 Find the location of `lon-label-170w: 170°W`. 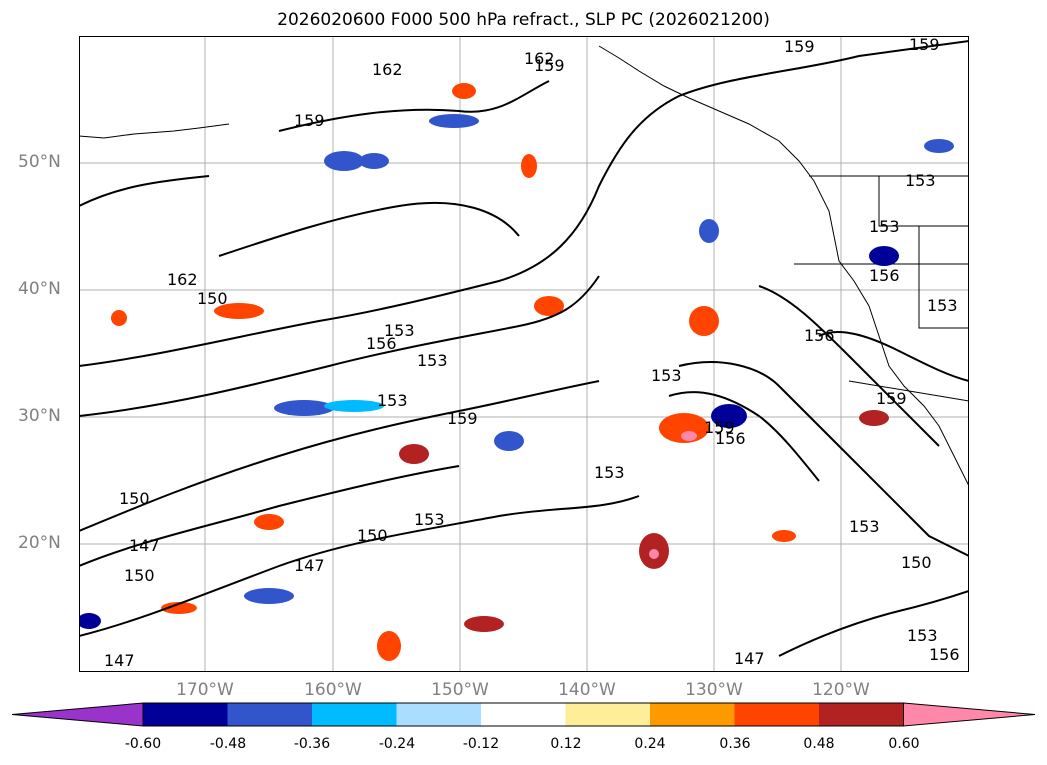

lon-label-170w: 170°W is located at coordinates (205, 690).